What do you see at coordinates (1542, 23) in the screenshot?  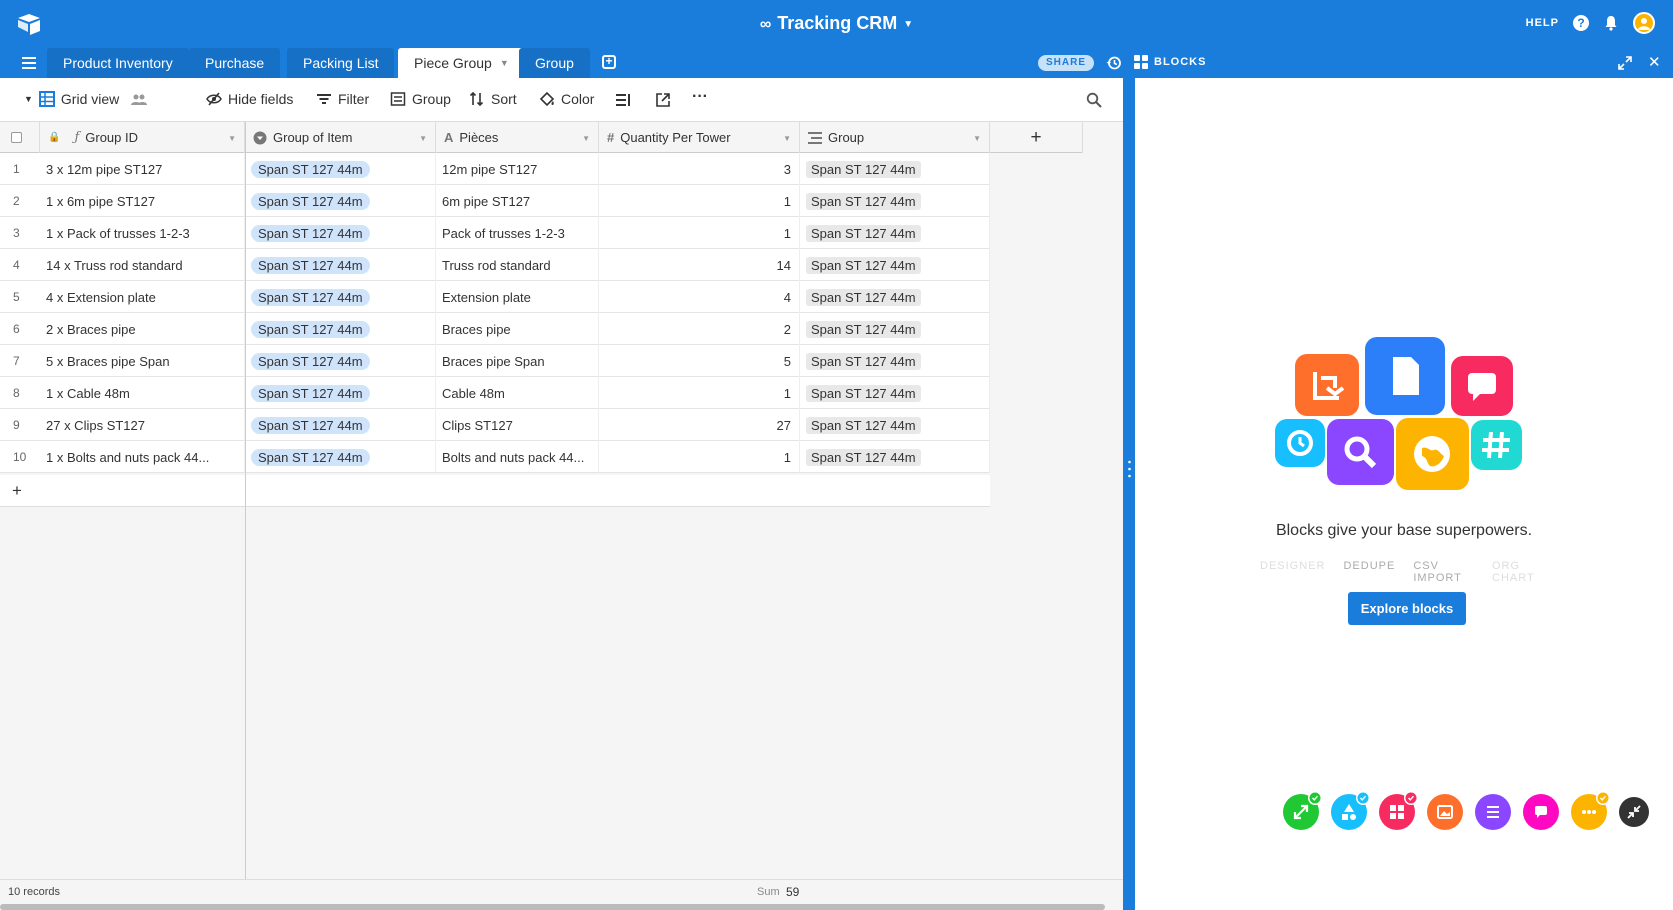 I see `help-link: HELP` at bounding box center [1542, 23].